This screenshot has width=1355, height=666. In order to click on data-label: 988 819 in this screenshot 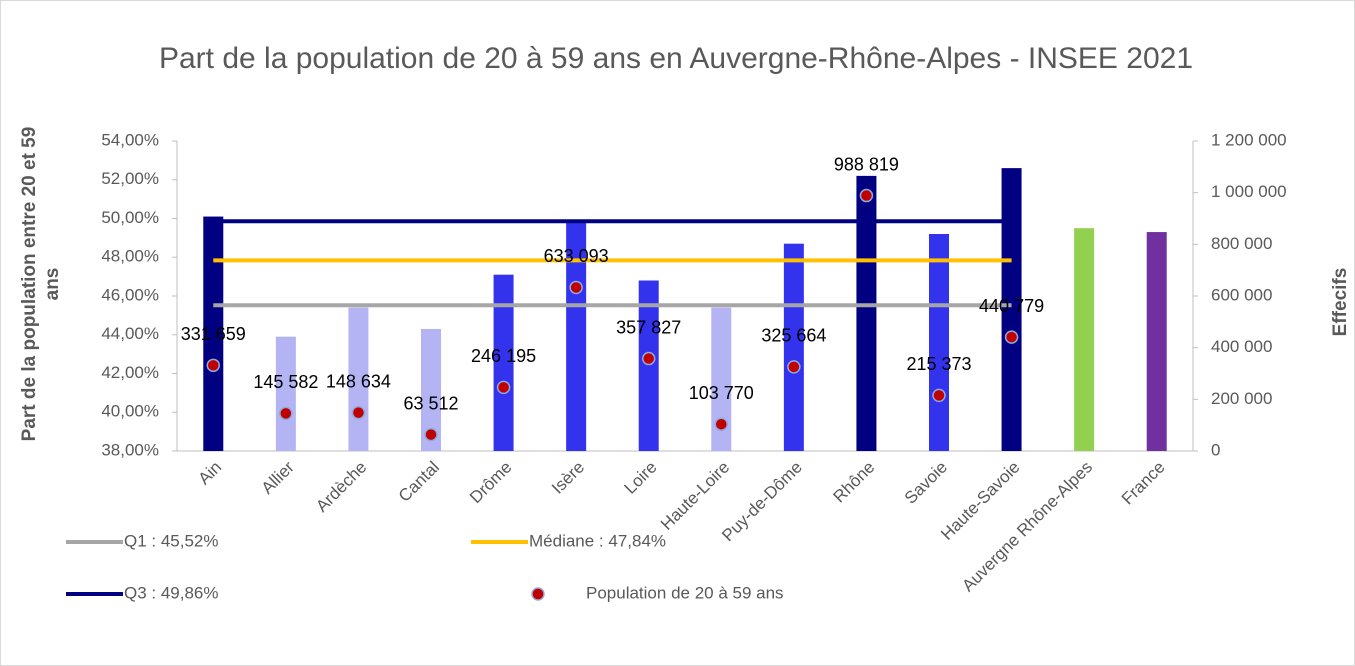, I will do `click(866, 164)`.